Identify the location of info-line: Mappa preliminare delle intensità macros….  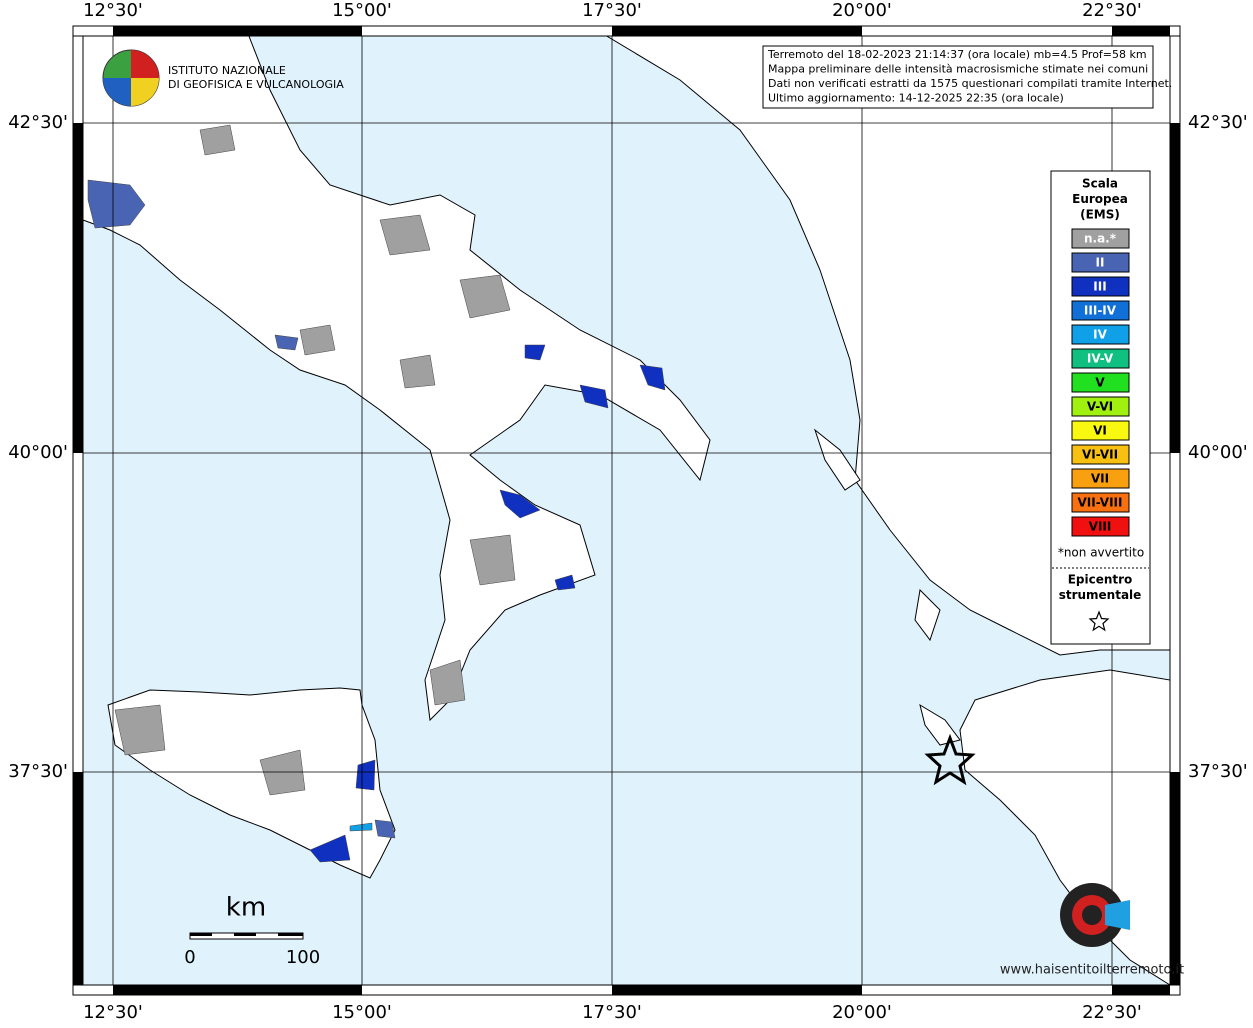
(958, 69).